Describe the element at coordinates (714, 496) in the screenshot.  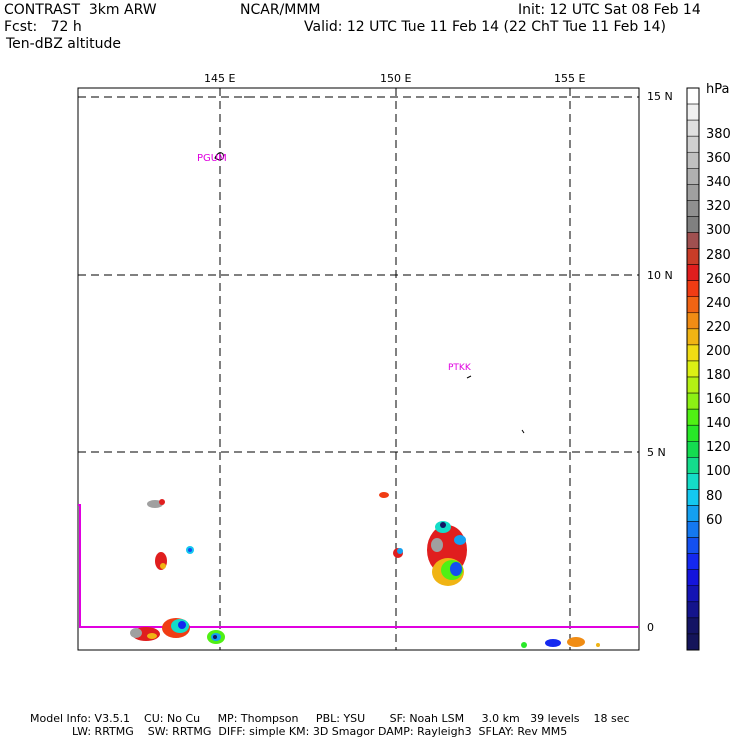
I see `colorbar-tick-label: 80` at that location.